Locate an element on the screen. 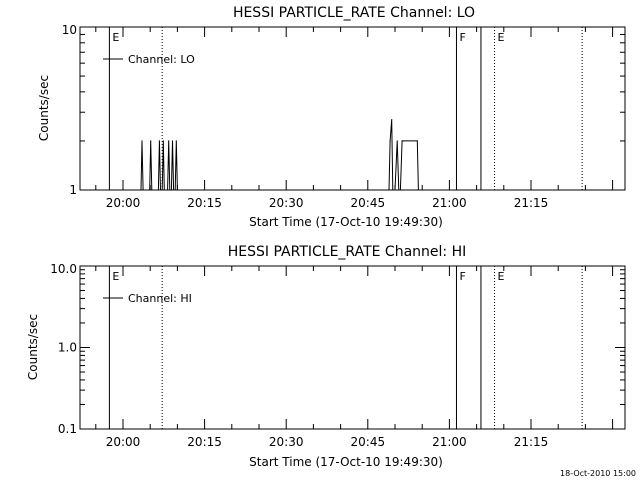 The height and width of the screenshot is (480, 640). chart-title: HESSI PARTICLE_RATE Channel: LO is located at coordinates (354, 13).